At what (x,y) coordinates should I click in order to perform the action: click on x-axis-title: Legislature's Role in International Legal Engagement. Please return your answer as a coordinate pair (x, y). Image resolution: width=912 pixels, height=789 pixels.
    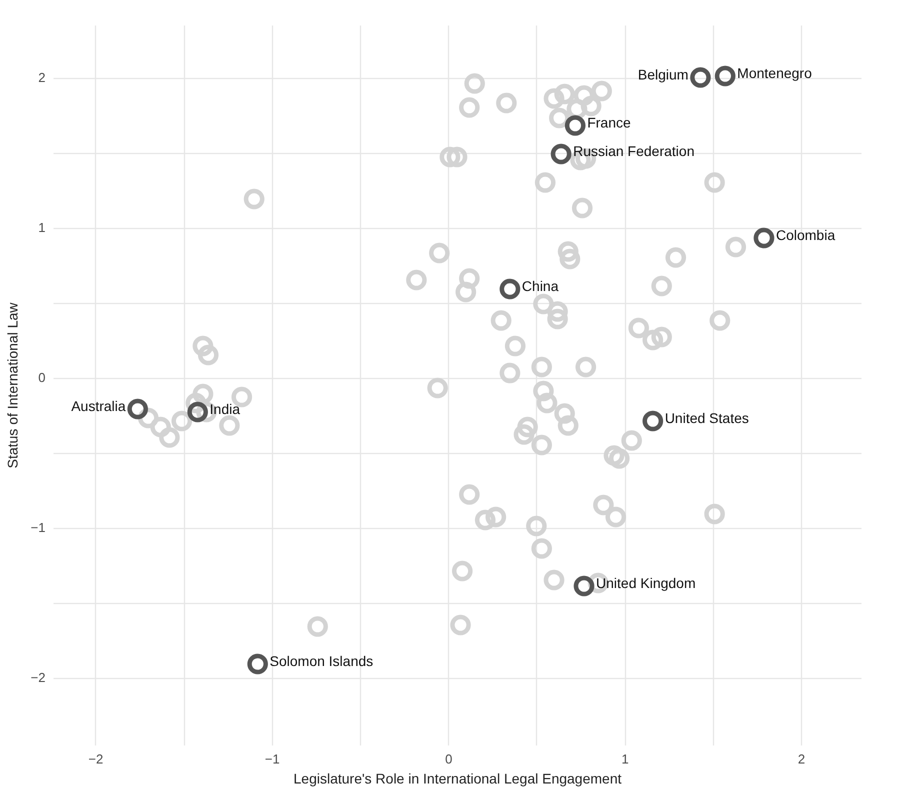
    Looking at the image, I should click on (457, 778).